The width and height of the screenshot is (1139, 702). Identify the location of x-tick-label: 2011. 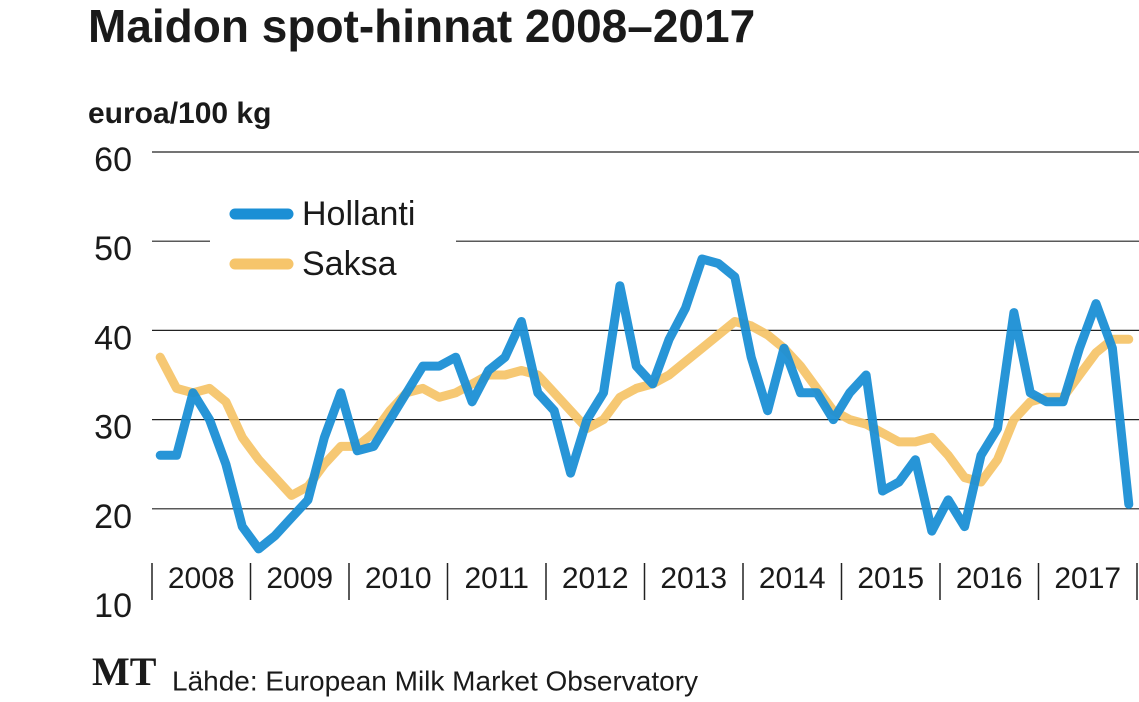
(496, 578).